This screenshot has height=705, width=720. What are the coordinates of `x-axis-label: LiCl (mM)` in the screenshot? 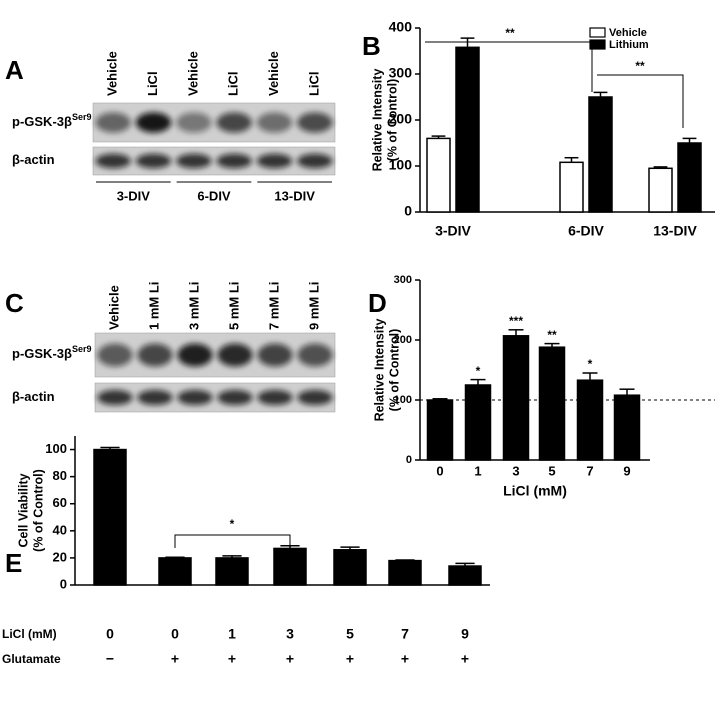 It's located at (535, 491).